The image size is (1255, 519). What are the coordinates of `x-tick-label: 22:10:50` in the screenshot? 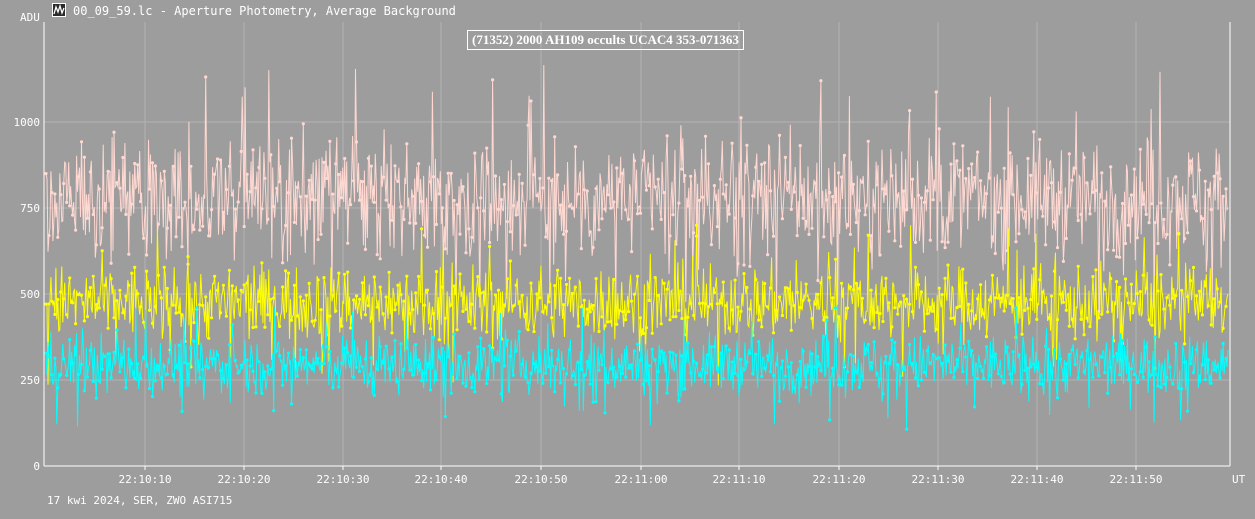 It's located at (541, 479).